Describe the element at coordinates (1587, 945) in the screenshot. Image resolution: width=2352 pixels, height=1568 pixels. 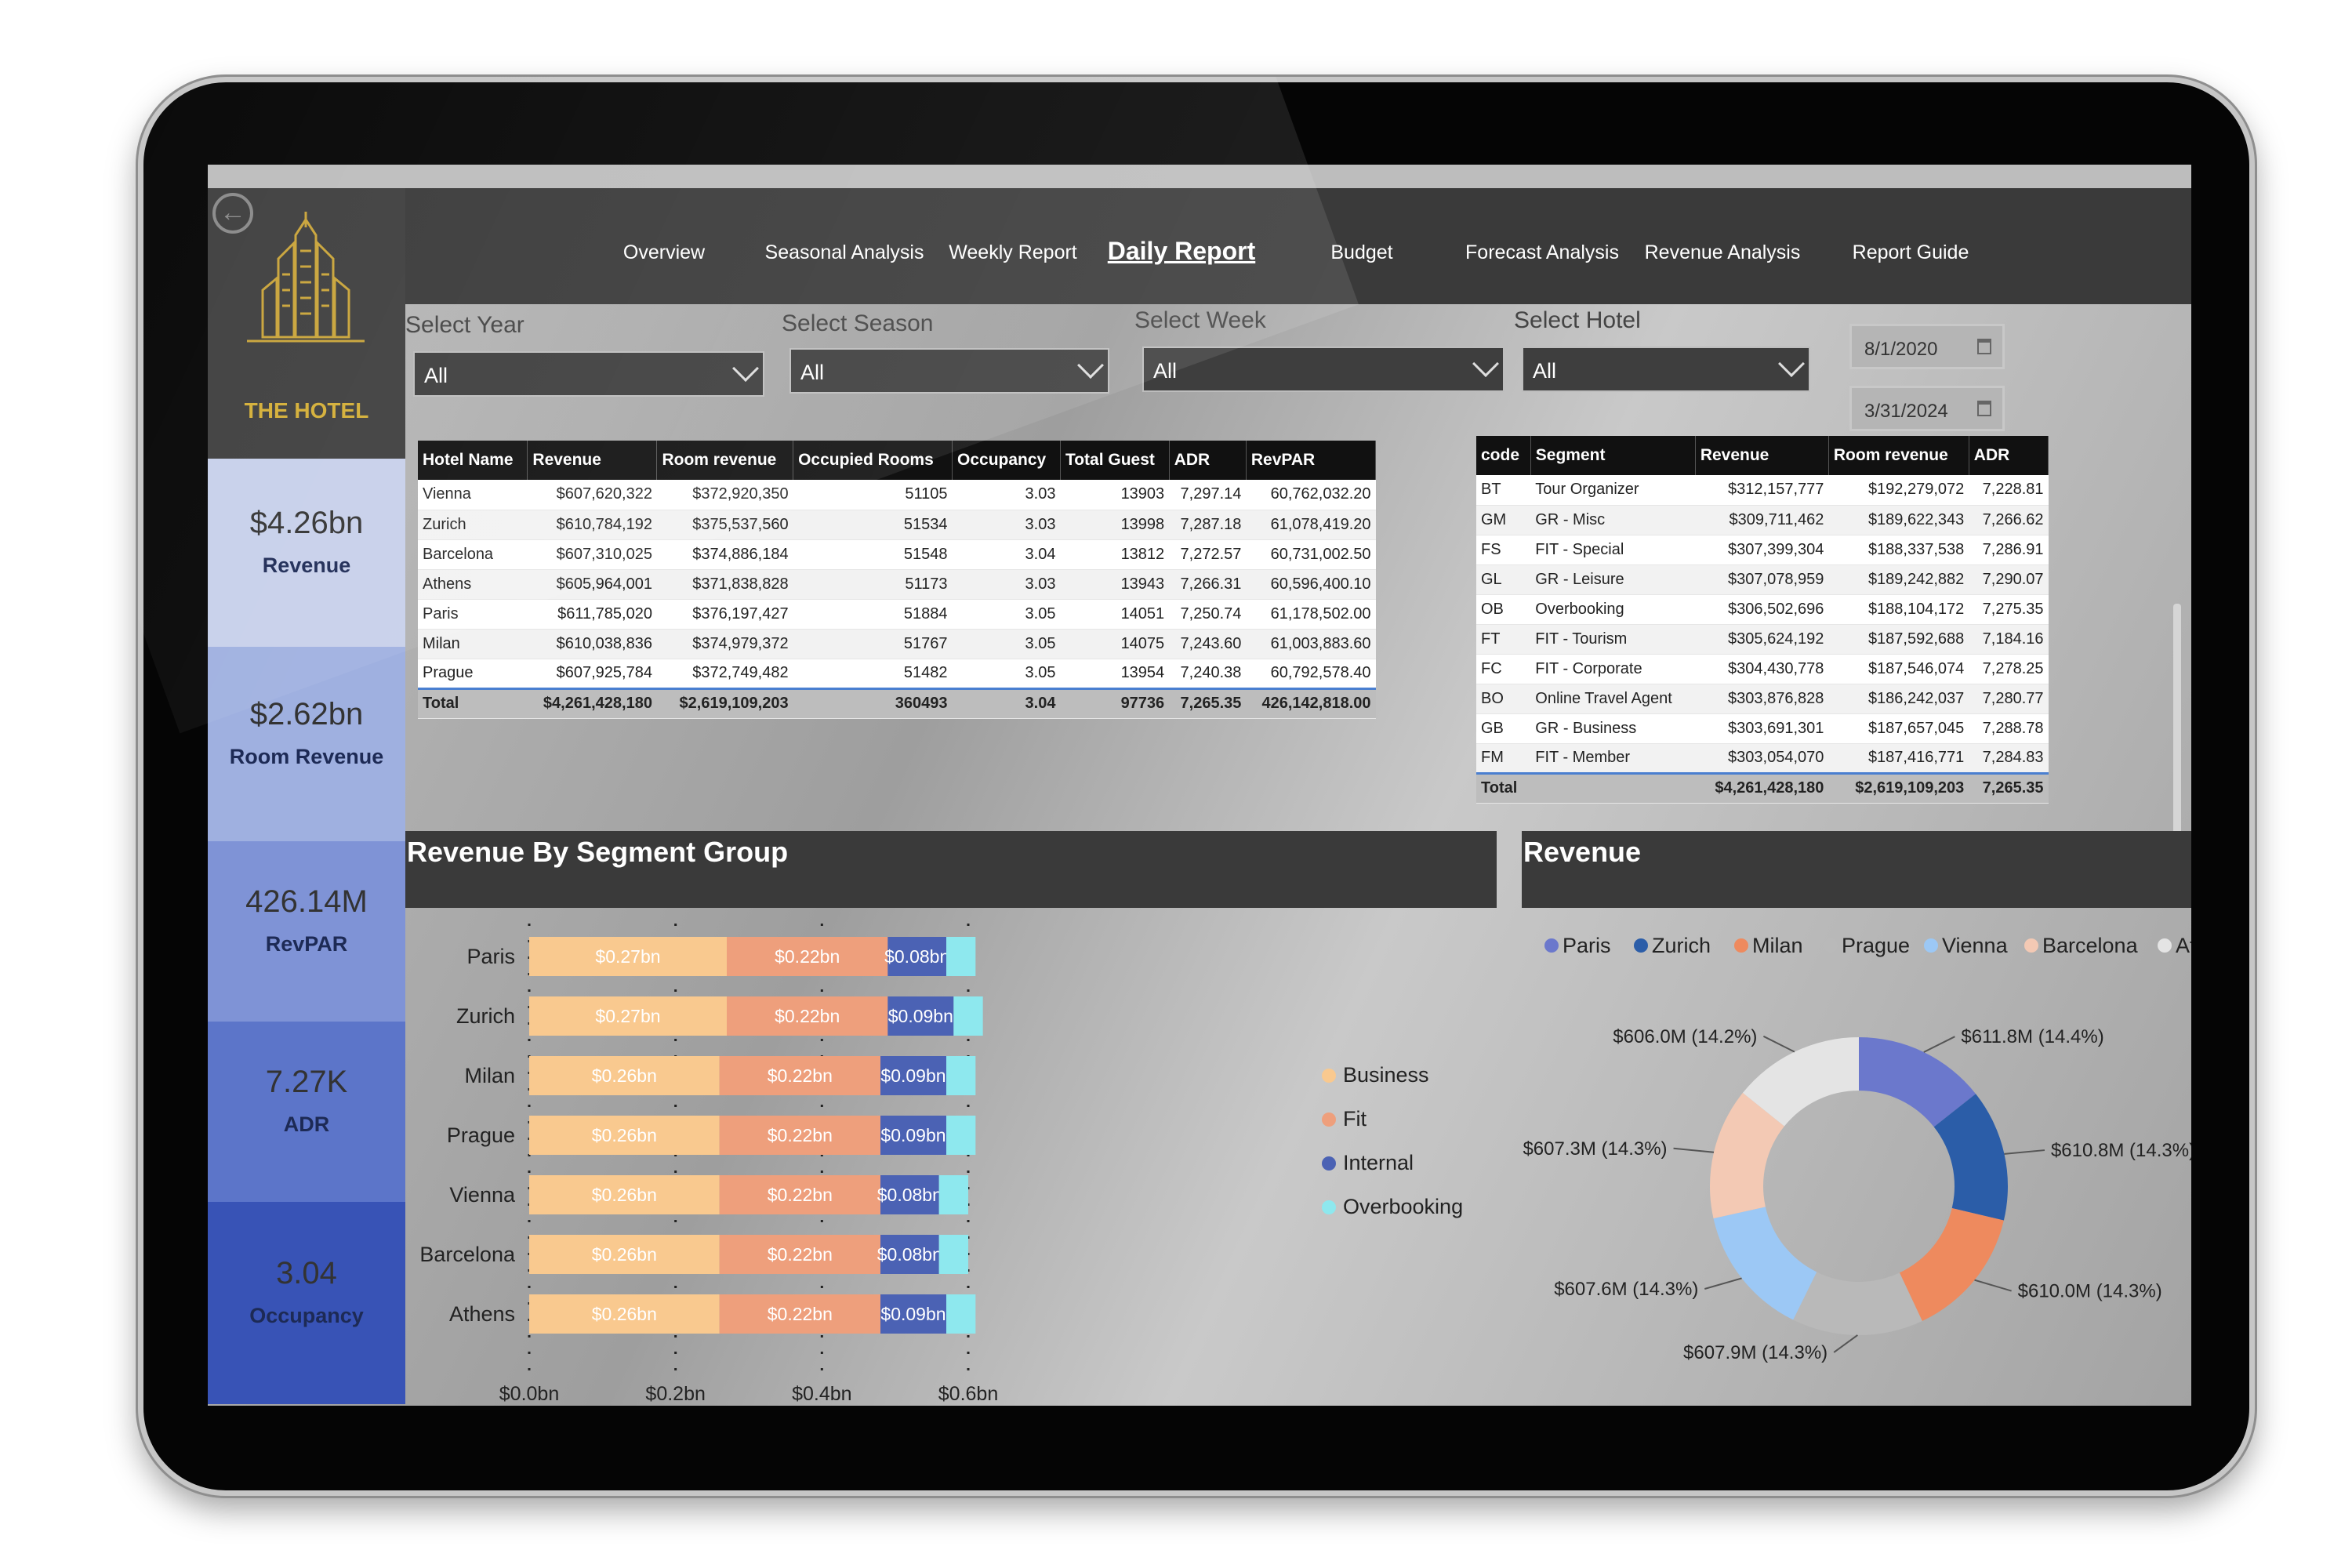
I see `legend-label: Paris` at that location.